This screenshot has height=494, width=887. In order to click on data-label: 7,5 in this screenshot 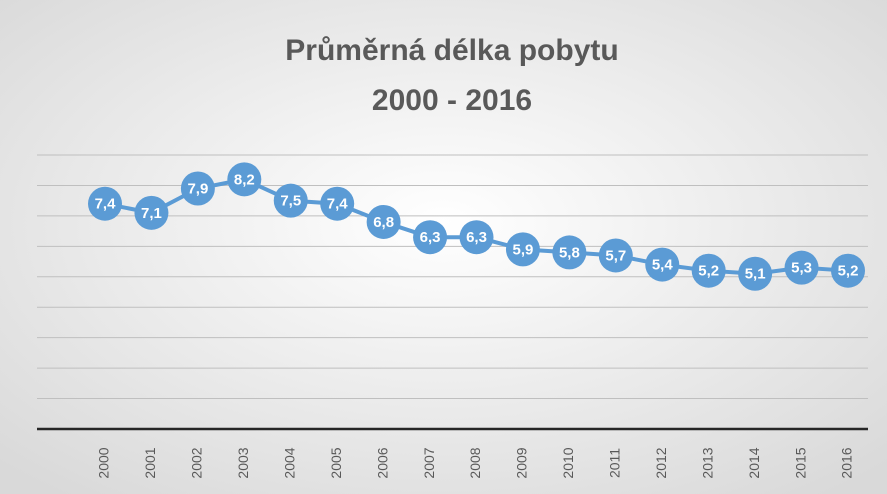, I will do `click(290, 201)`.